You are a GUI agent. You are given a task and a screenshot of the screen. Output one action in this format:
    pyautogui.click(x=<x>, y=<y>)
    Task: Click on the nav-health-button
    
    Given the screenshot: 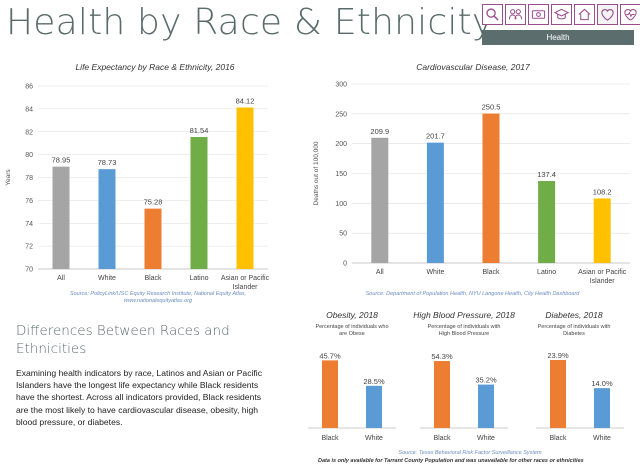 What is the action you would take?
    pyautogui.click(x=607, y=14)
    